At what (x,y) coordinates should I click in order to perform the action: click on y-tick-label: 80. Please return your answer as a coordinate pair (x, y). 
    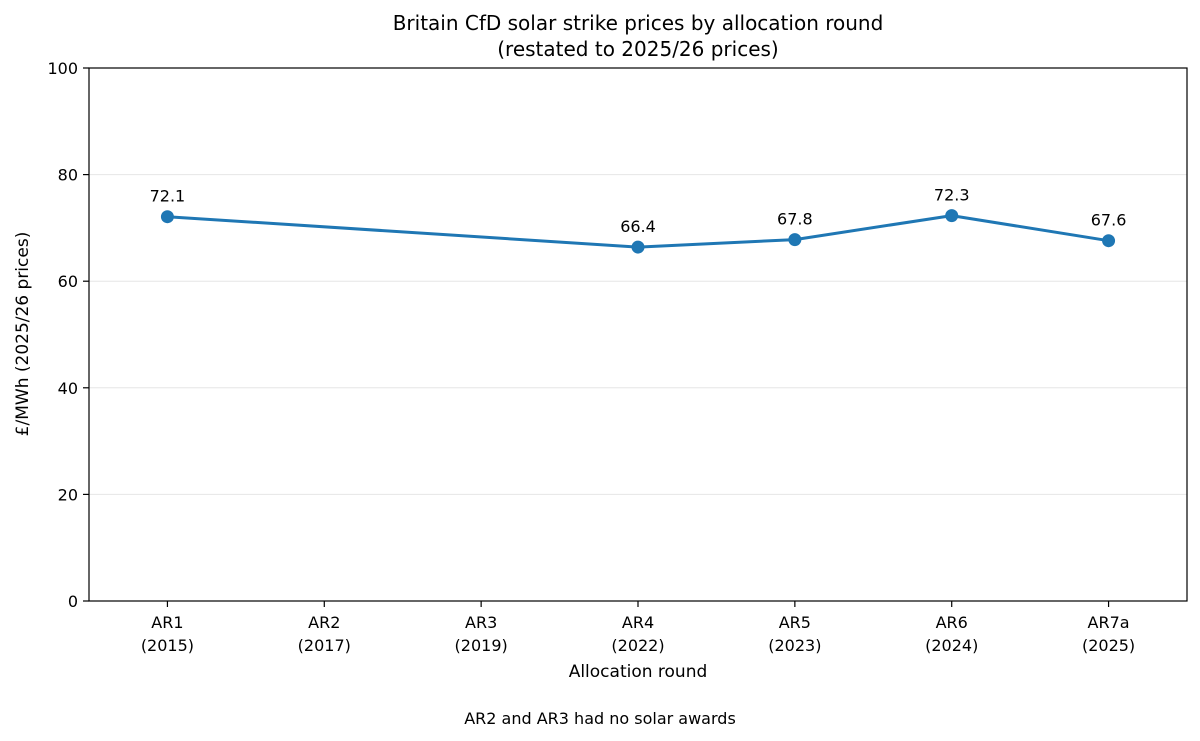
    Looking at the image, I should click on (68, 175).